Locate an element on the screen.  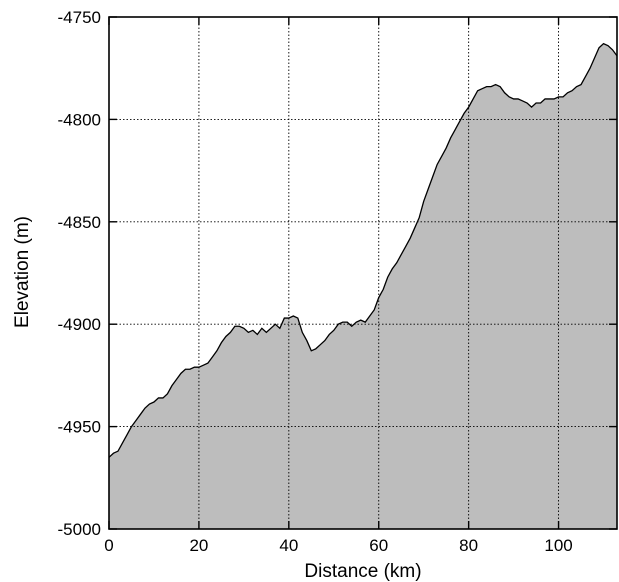
x-tick-label: 20 is located at coordinates (198, 545).